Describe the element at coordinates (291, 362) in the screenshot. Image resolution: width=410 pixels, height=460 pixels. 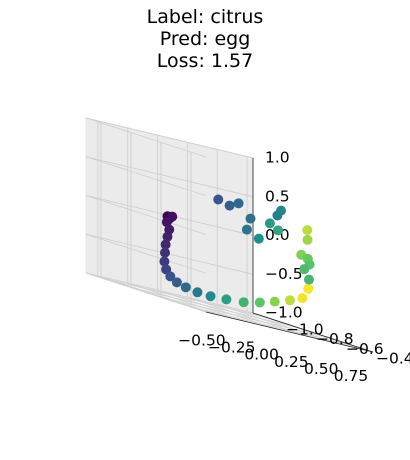
I see `x-tick-label: 0.25` at that location.